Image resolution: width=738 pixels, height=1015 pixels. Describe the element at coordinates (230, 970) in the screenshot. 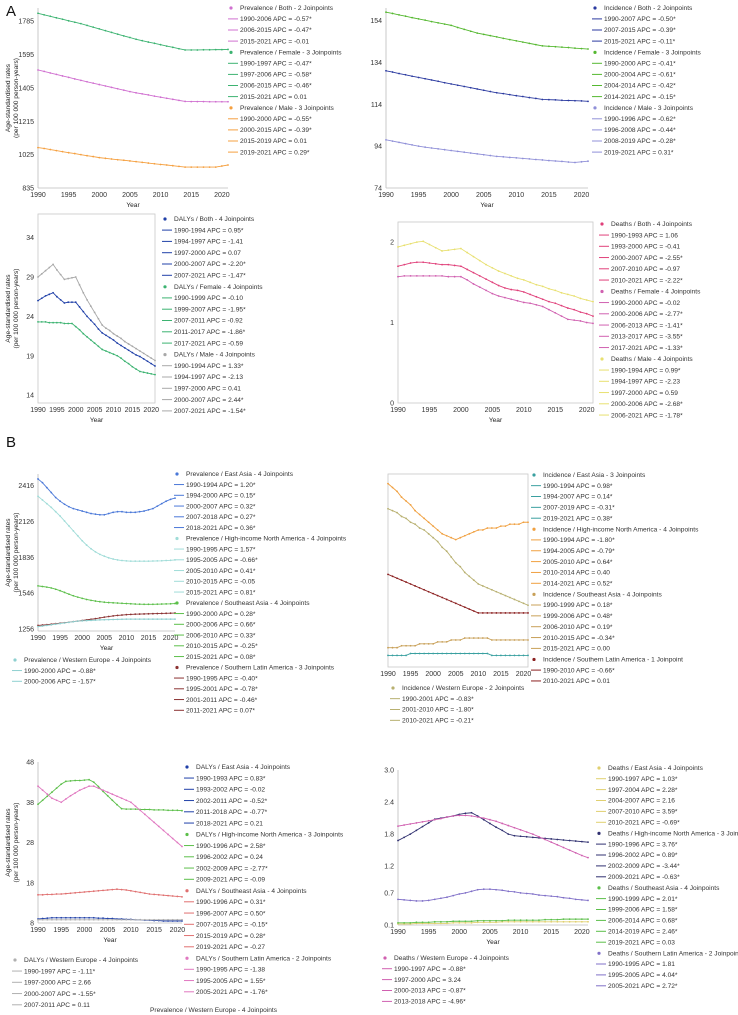

I see `legend-segment: 1990-1995 APC = -1.38` at that location.